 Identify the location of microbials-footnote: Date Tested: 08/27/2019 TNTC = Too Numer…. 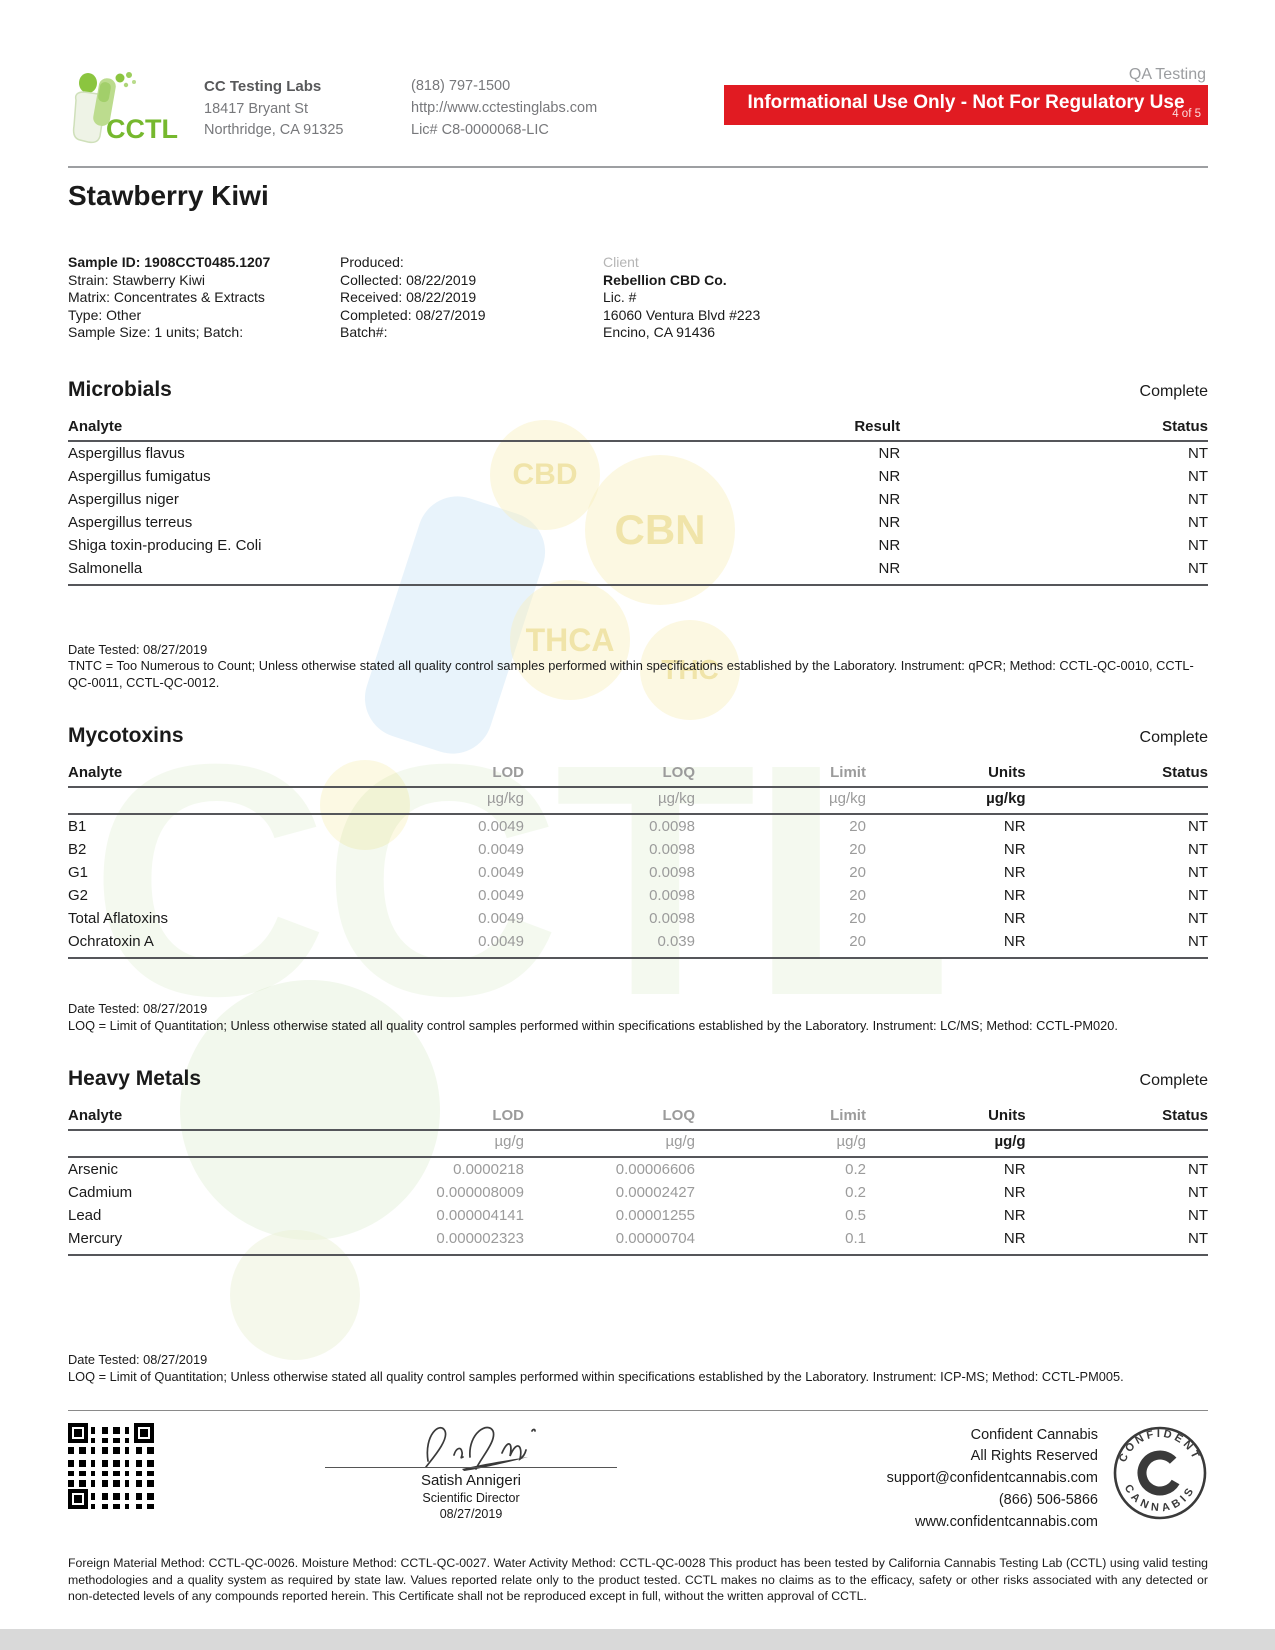
(638, 667).